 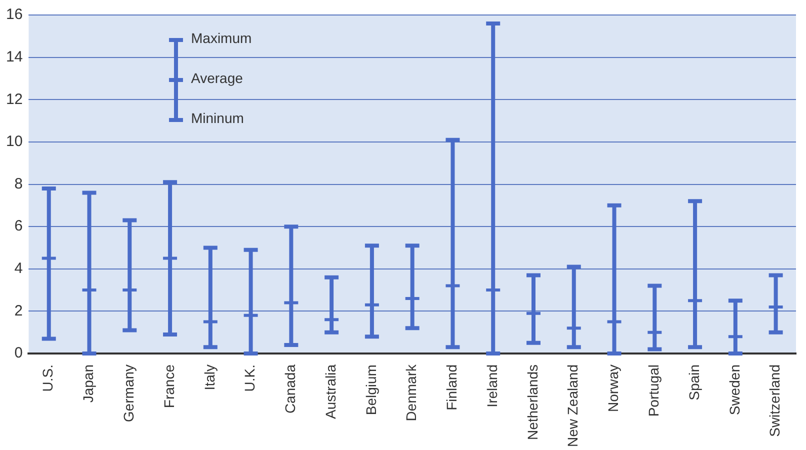 I want to click on x-tick-label: Portugal, so click(x=654, y=390).